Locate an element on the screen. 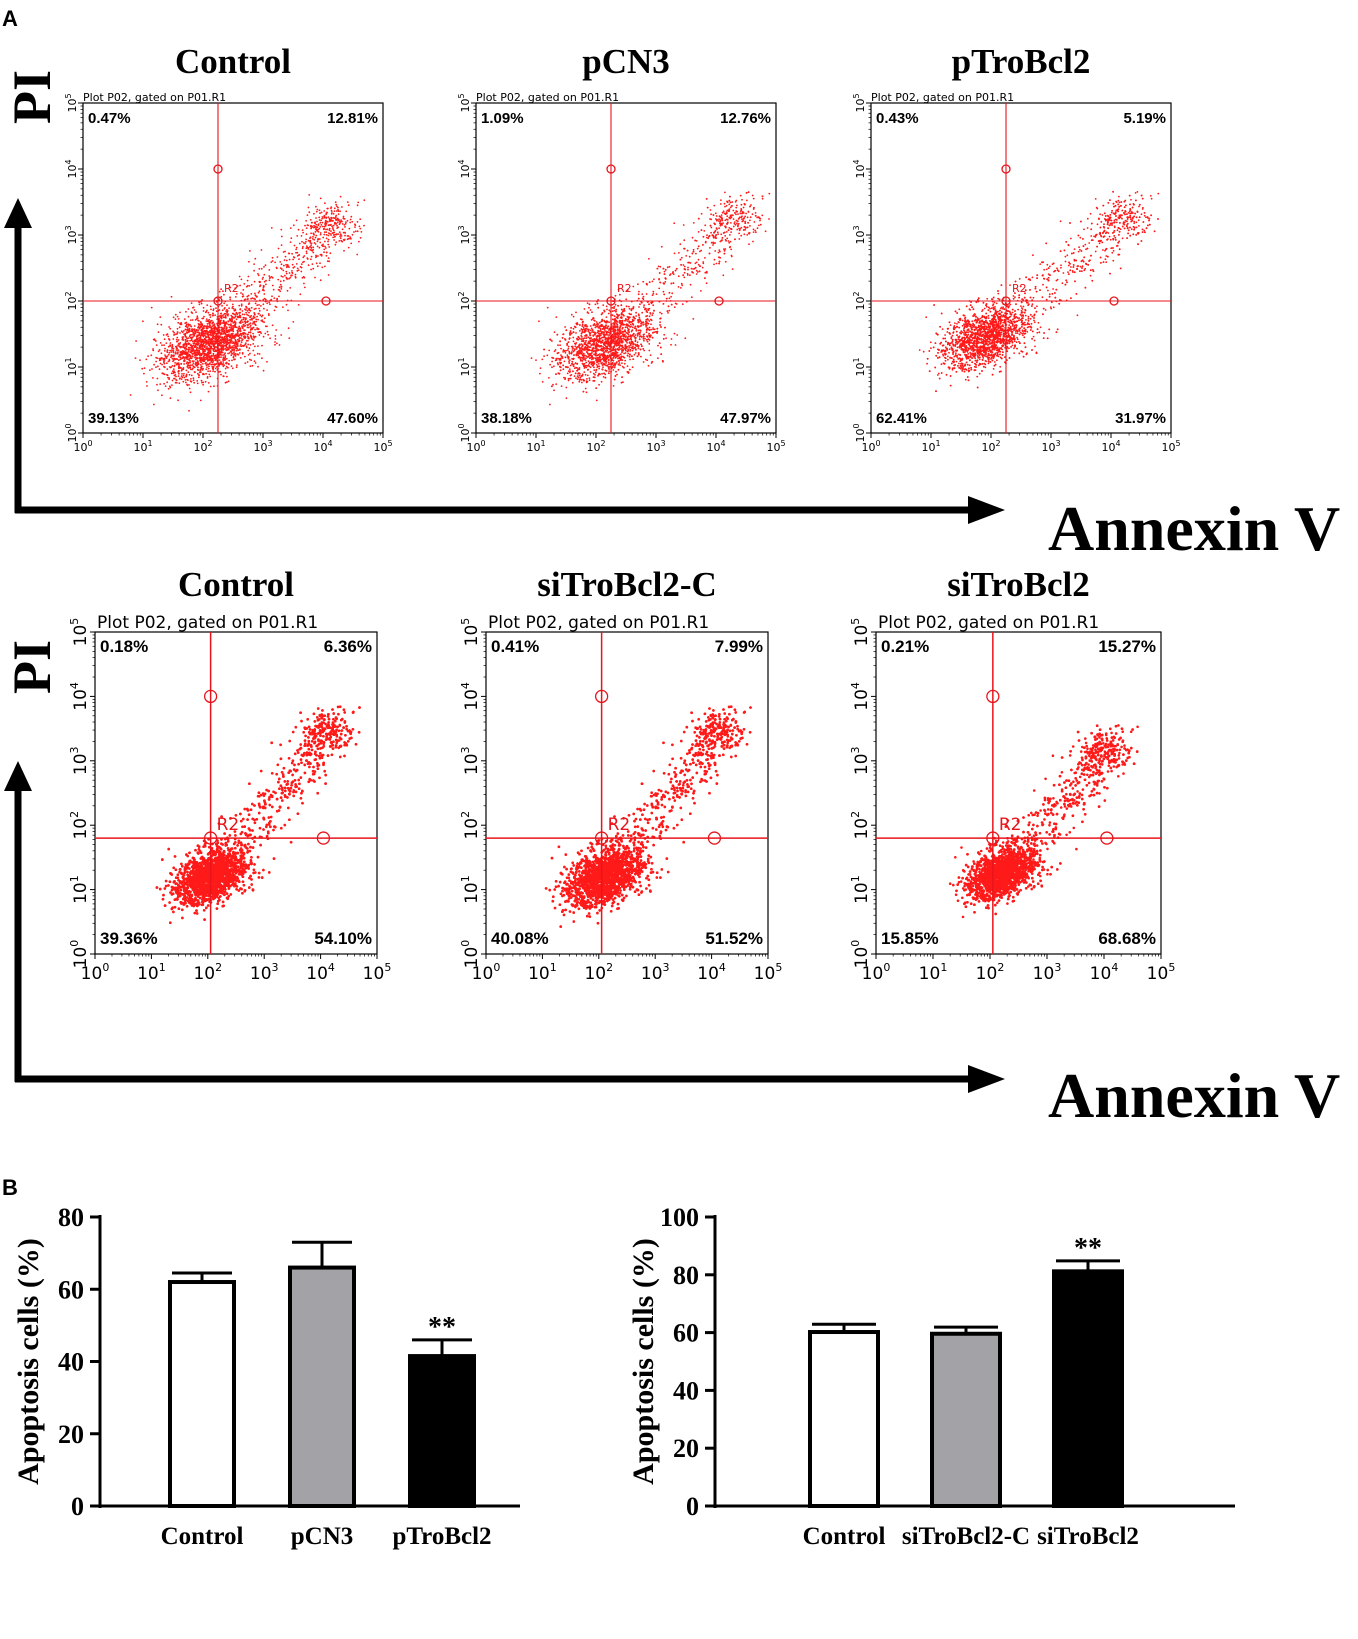 This screenshot has width=1358, height=1639. quadrant-lr-value: 47.60% is located at coordinates (352, 418).